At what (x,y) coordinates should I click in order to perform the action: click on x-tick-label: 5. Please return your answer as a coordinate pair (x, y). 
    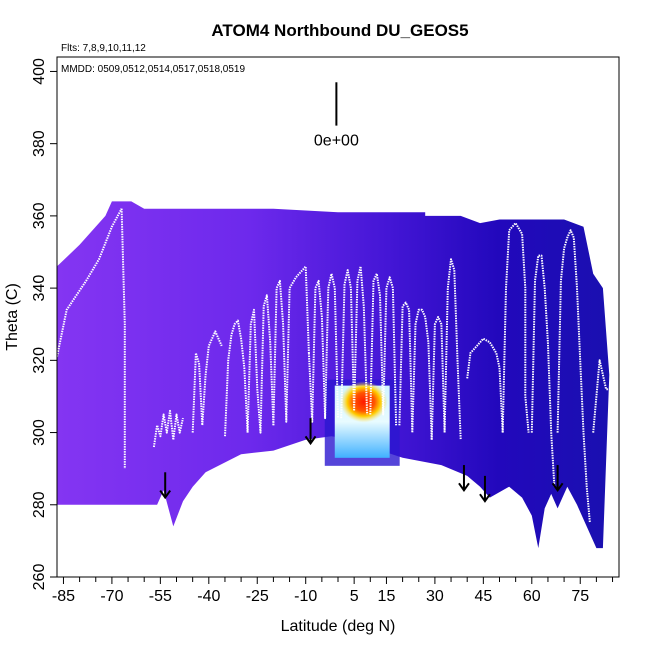
    Looking at the image, I should click on (354, 596).